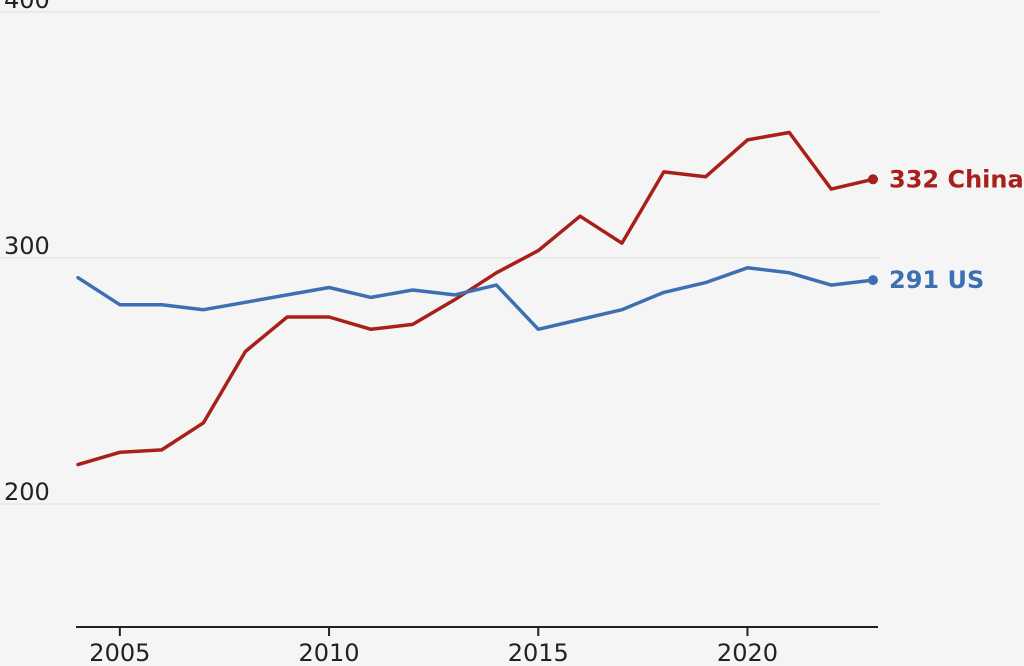 Image resolution: width=1024 pixels, height=666 pixels. I want to click on x-tick-label: 2010, so click(329, 652).